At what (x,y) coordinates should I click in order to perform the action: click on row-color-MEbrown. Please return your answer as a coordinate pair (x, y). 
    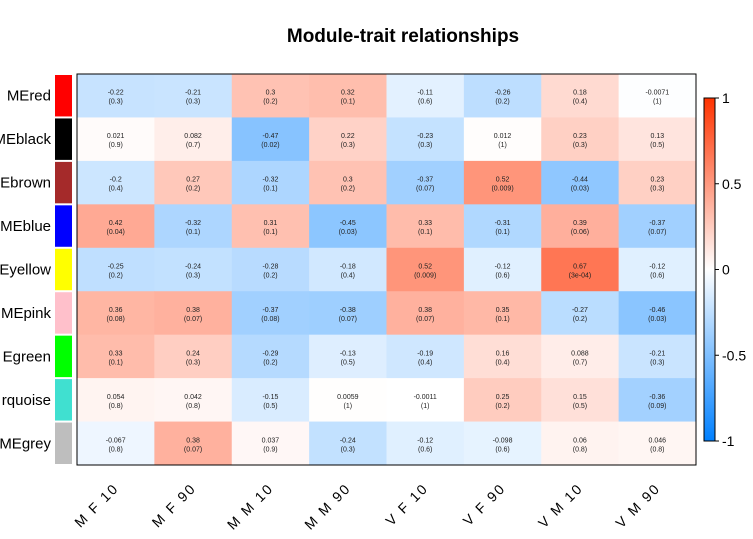
    Looking at the image, I should click on (63, 182).